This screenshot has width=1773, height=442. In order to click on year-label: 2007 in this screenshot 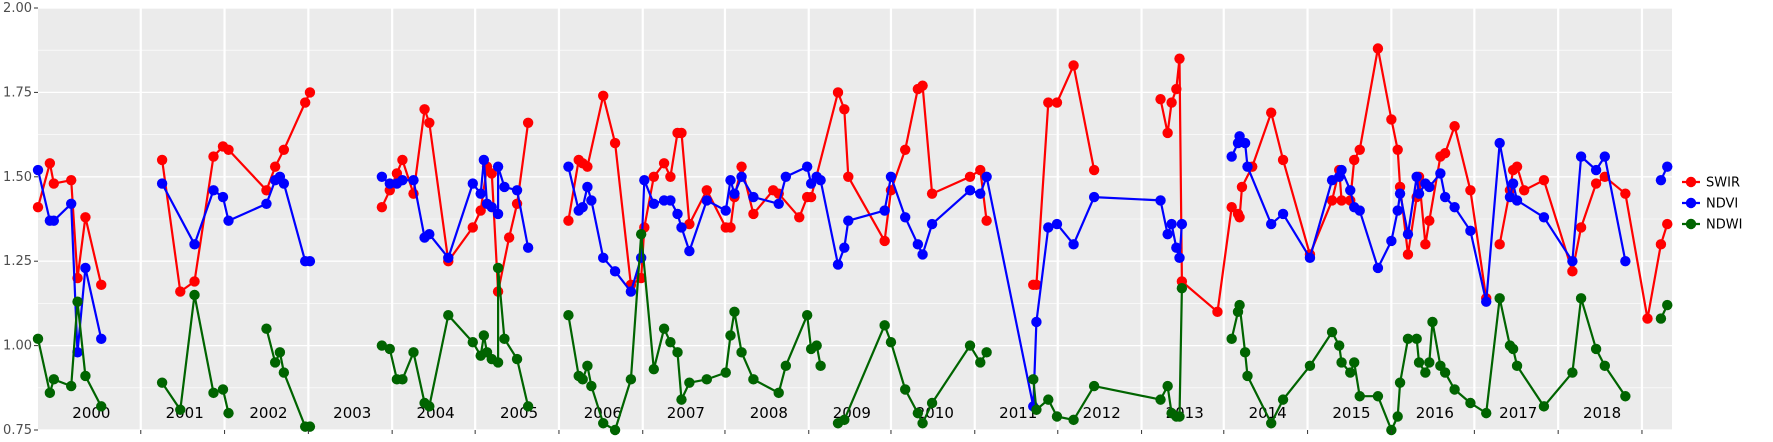, I will do `click(686, 413)`.